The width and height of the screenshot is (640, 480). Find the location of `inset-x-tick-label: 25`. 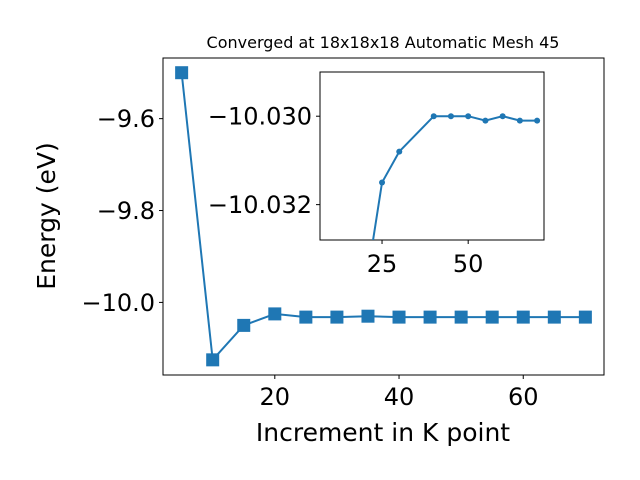

inset-x-tick-label: 25 is located at coordinates (382, 264).